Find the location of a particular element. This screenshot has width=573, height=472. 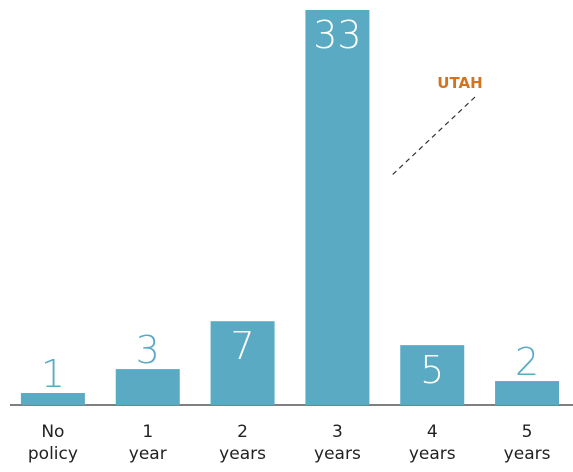

value-label: 3 is located at coordinates (148, 350).